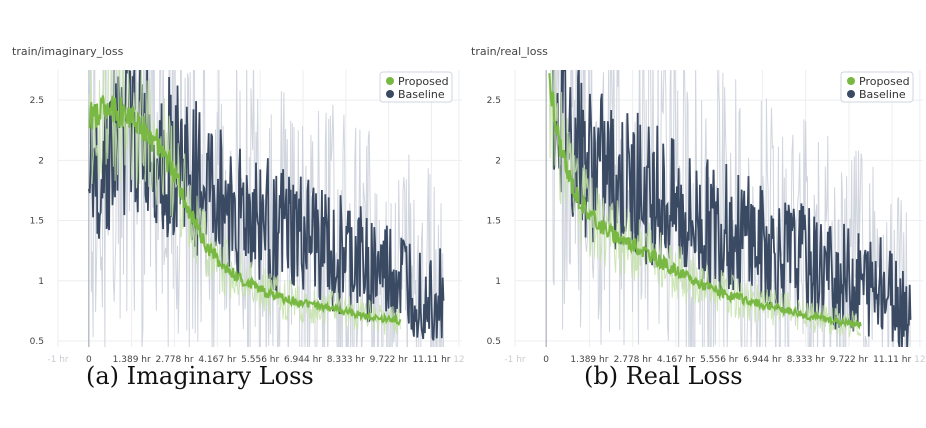  I want to click on chart-title: train/imaginary_loss, so click(68, 51).